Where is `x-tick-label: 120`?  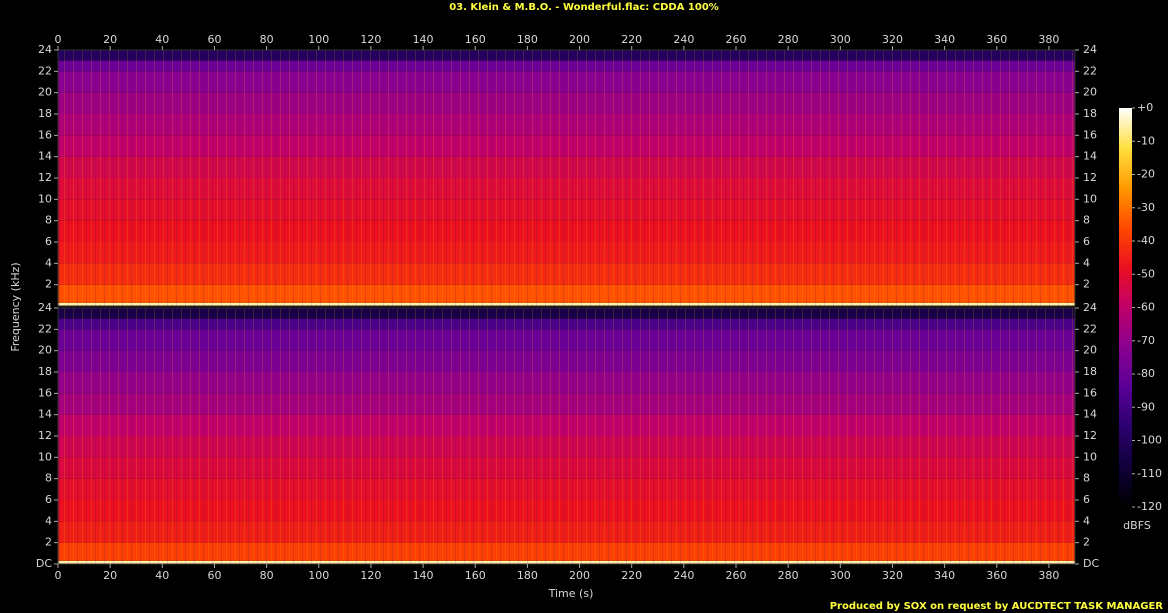 x-tick-label: 120 is located at coordinates (370, 39).